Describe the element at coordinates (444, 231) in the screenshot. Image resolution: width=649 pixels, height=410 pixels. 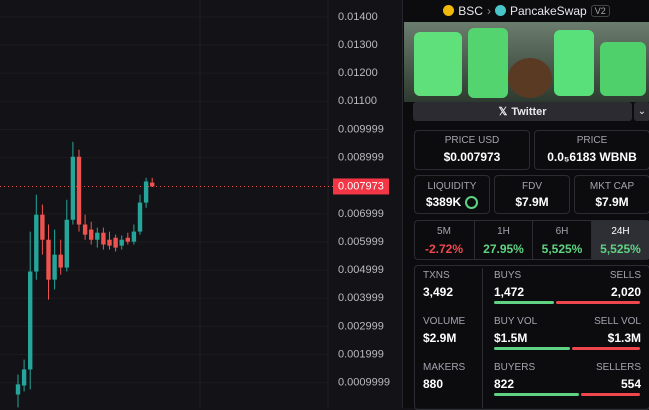
I see `tab-label: 5M` at that location.